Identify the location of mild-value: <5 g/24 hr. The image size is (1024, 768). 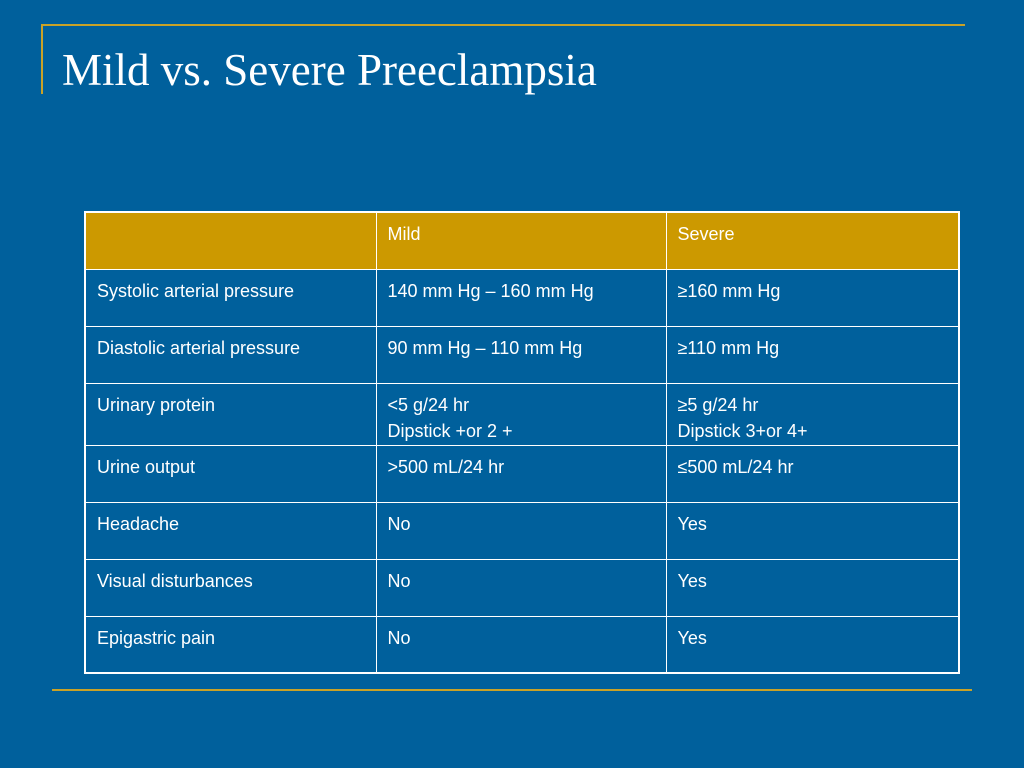
(428, 404).